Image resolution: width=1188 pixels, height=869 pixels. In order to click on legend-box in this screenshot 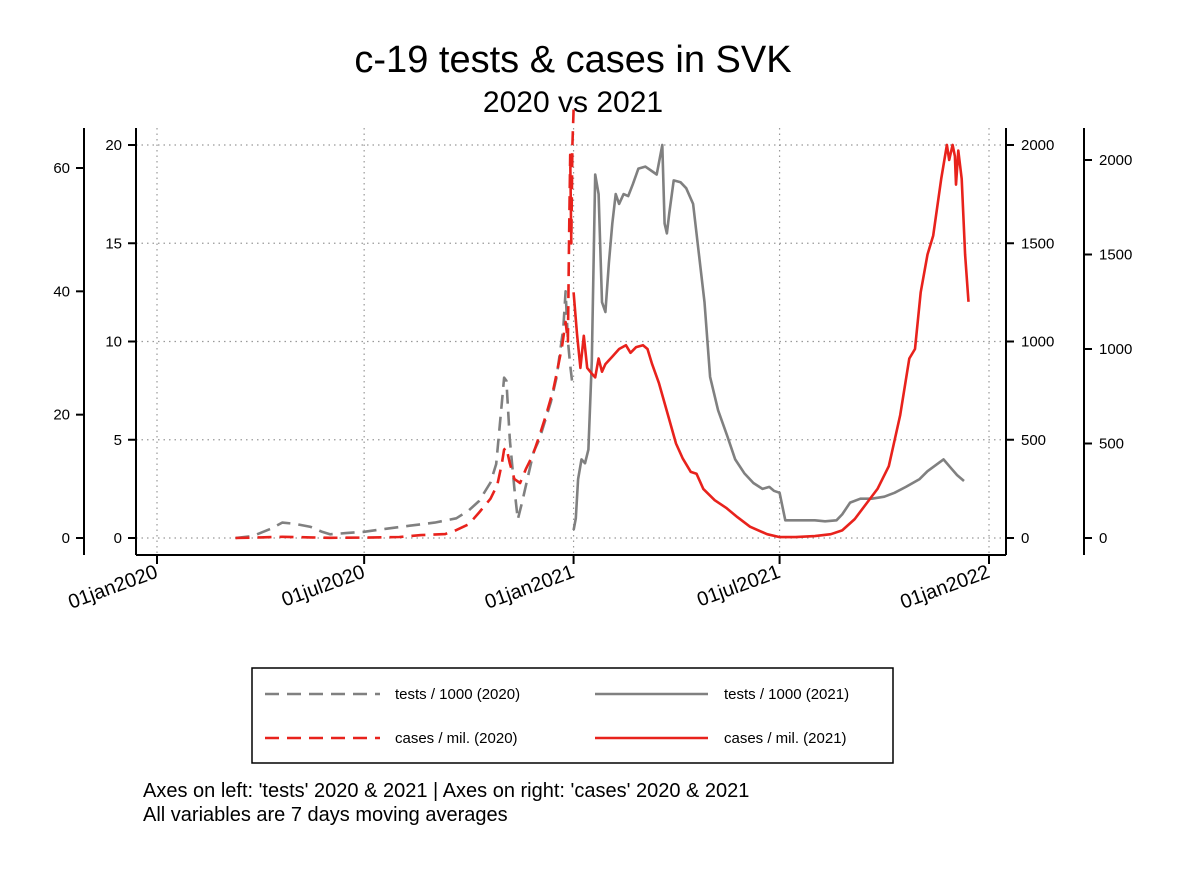, I will do `click(572, 715)`.